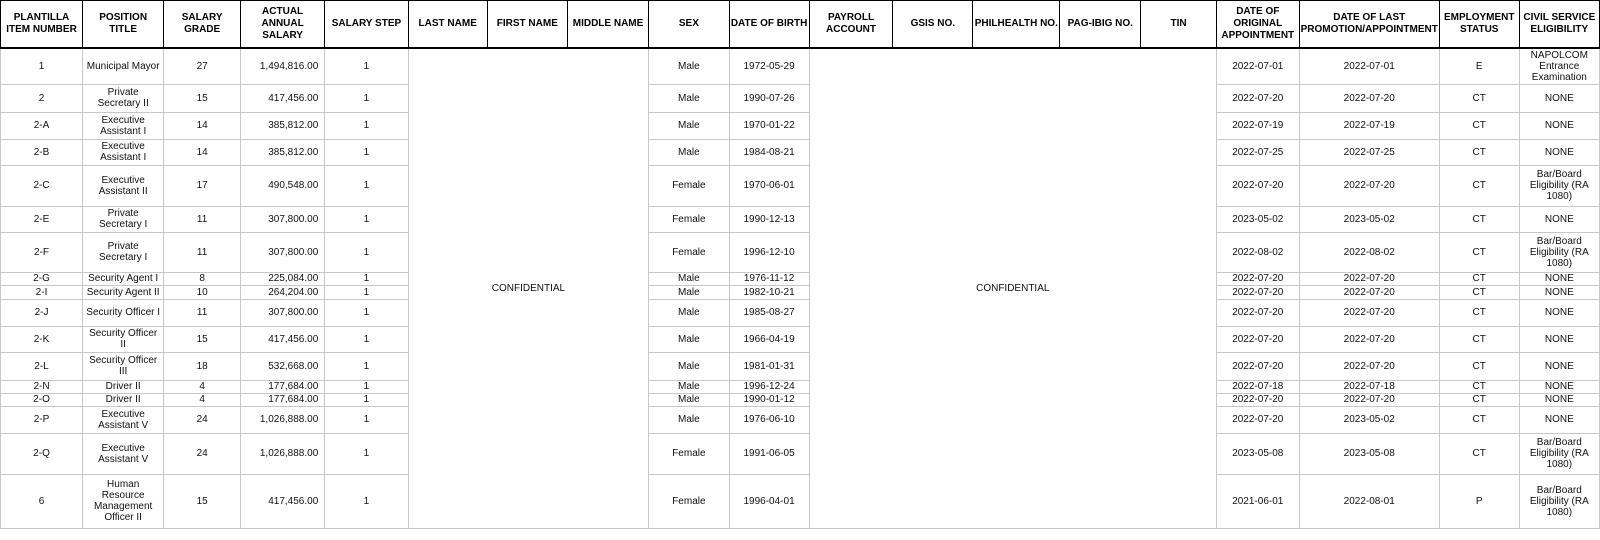  I want to click on cell-dob: 1996-12-24, so click(769, 386).